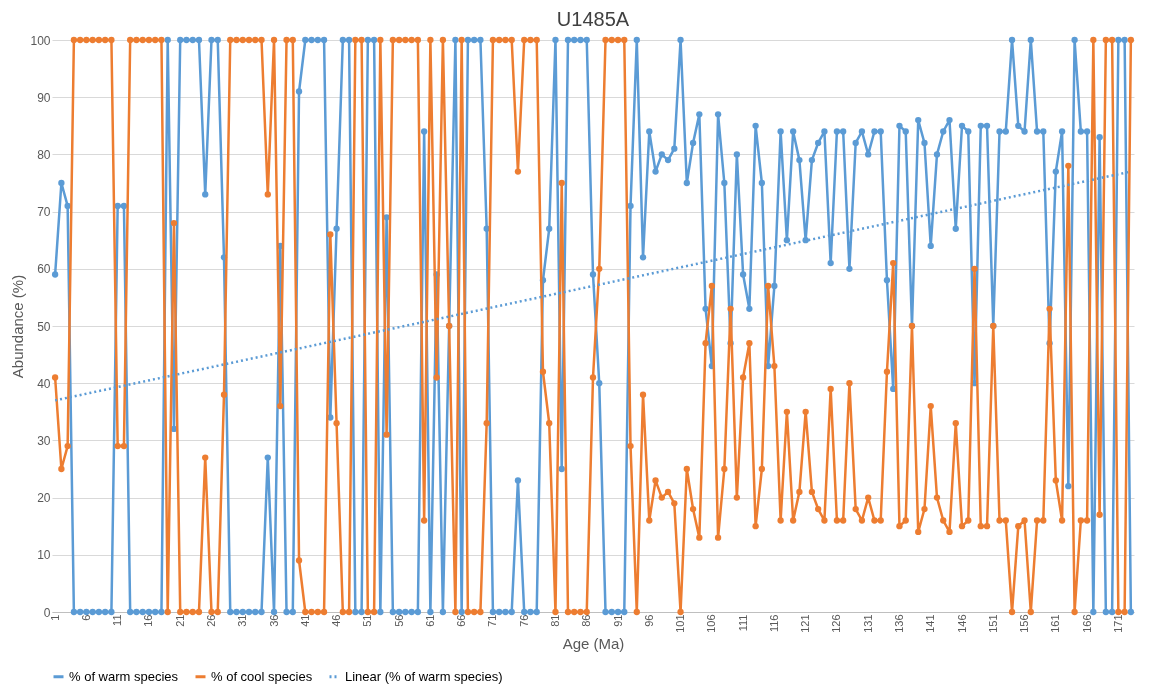 Image resolution: width=1149 pixels, height=694 pixels. What do you see at coordinates (44, 269) in the screenshot?
I see `y-tick-label: 60` at bounding box center [44, 269].